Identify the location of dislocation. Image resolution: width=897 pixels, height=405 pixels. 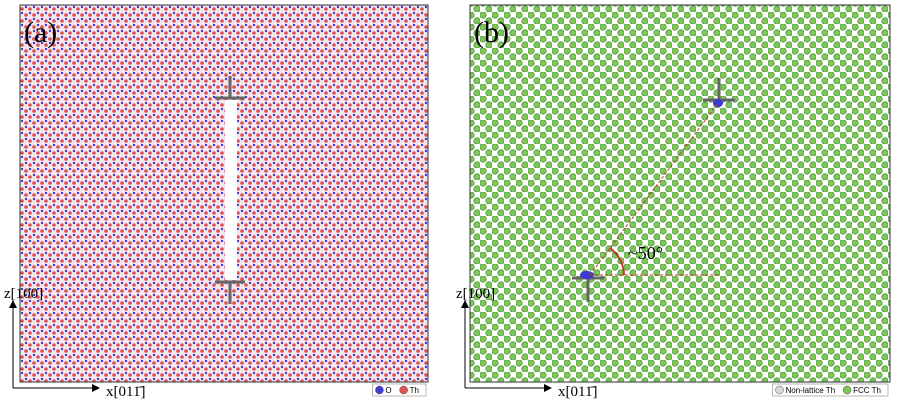
(230, 190).